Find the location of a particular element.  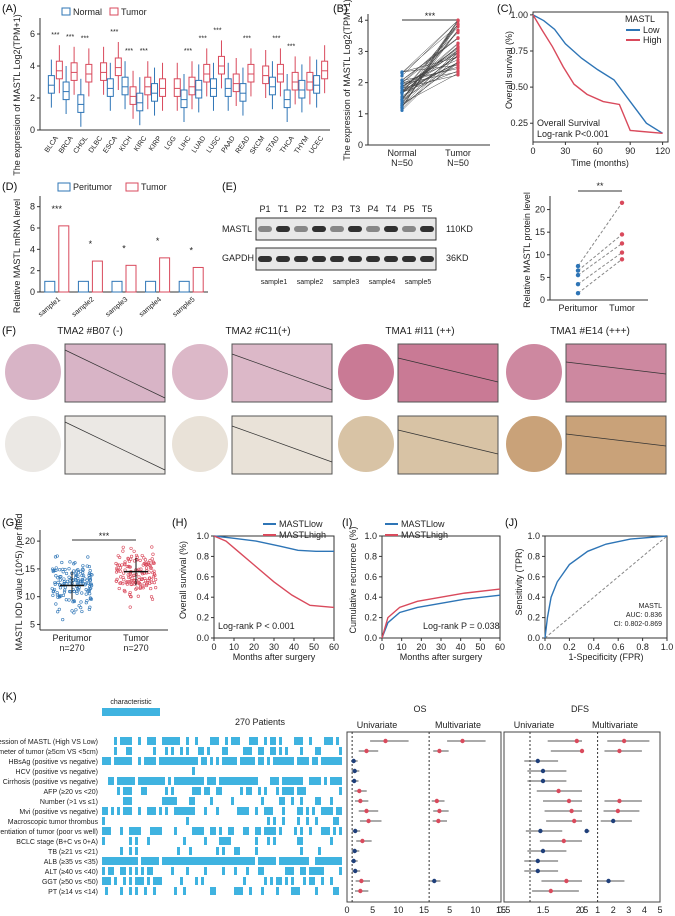

k-xtick-1-1: 10 is located at coordinates (475, 910).